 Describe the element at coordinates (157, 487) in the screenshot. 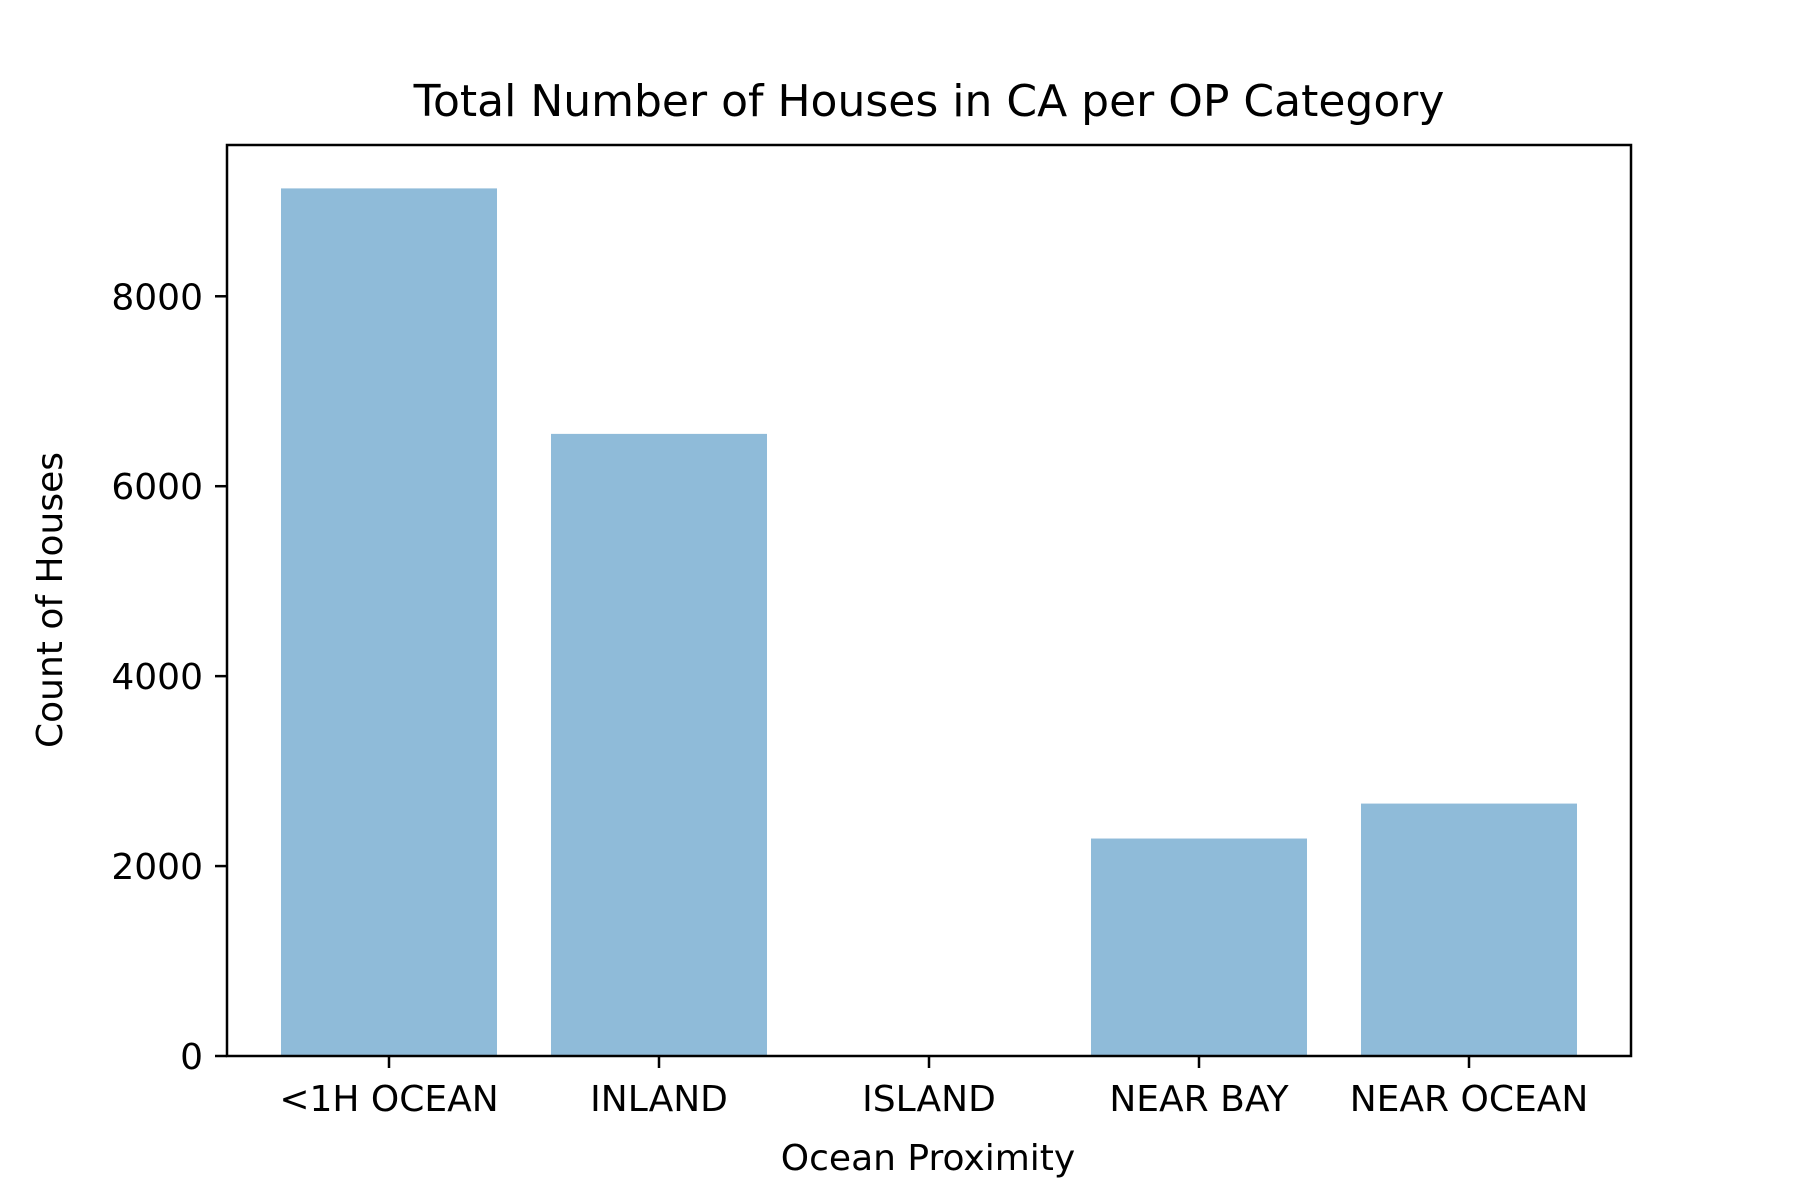

I see `y-tick-label-6000: 6000` at that location.